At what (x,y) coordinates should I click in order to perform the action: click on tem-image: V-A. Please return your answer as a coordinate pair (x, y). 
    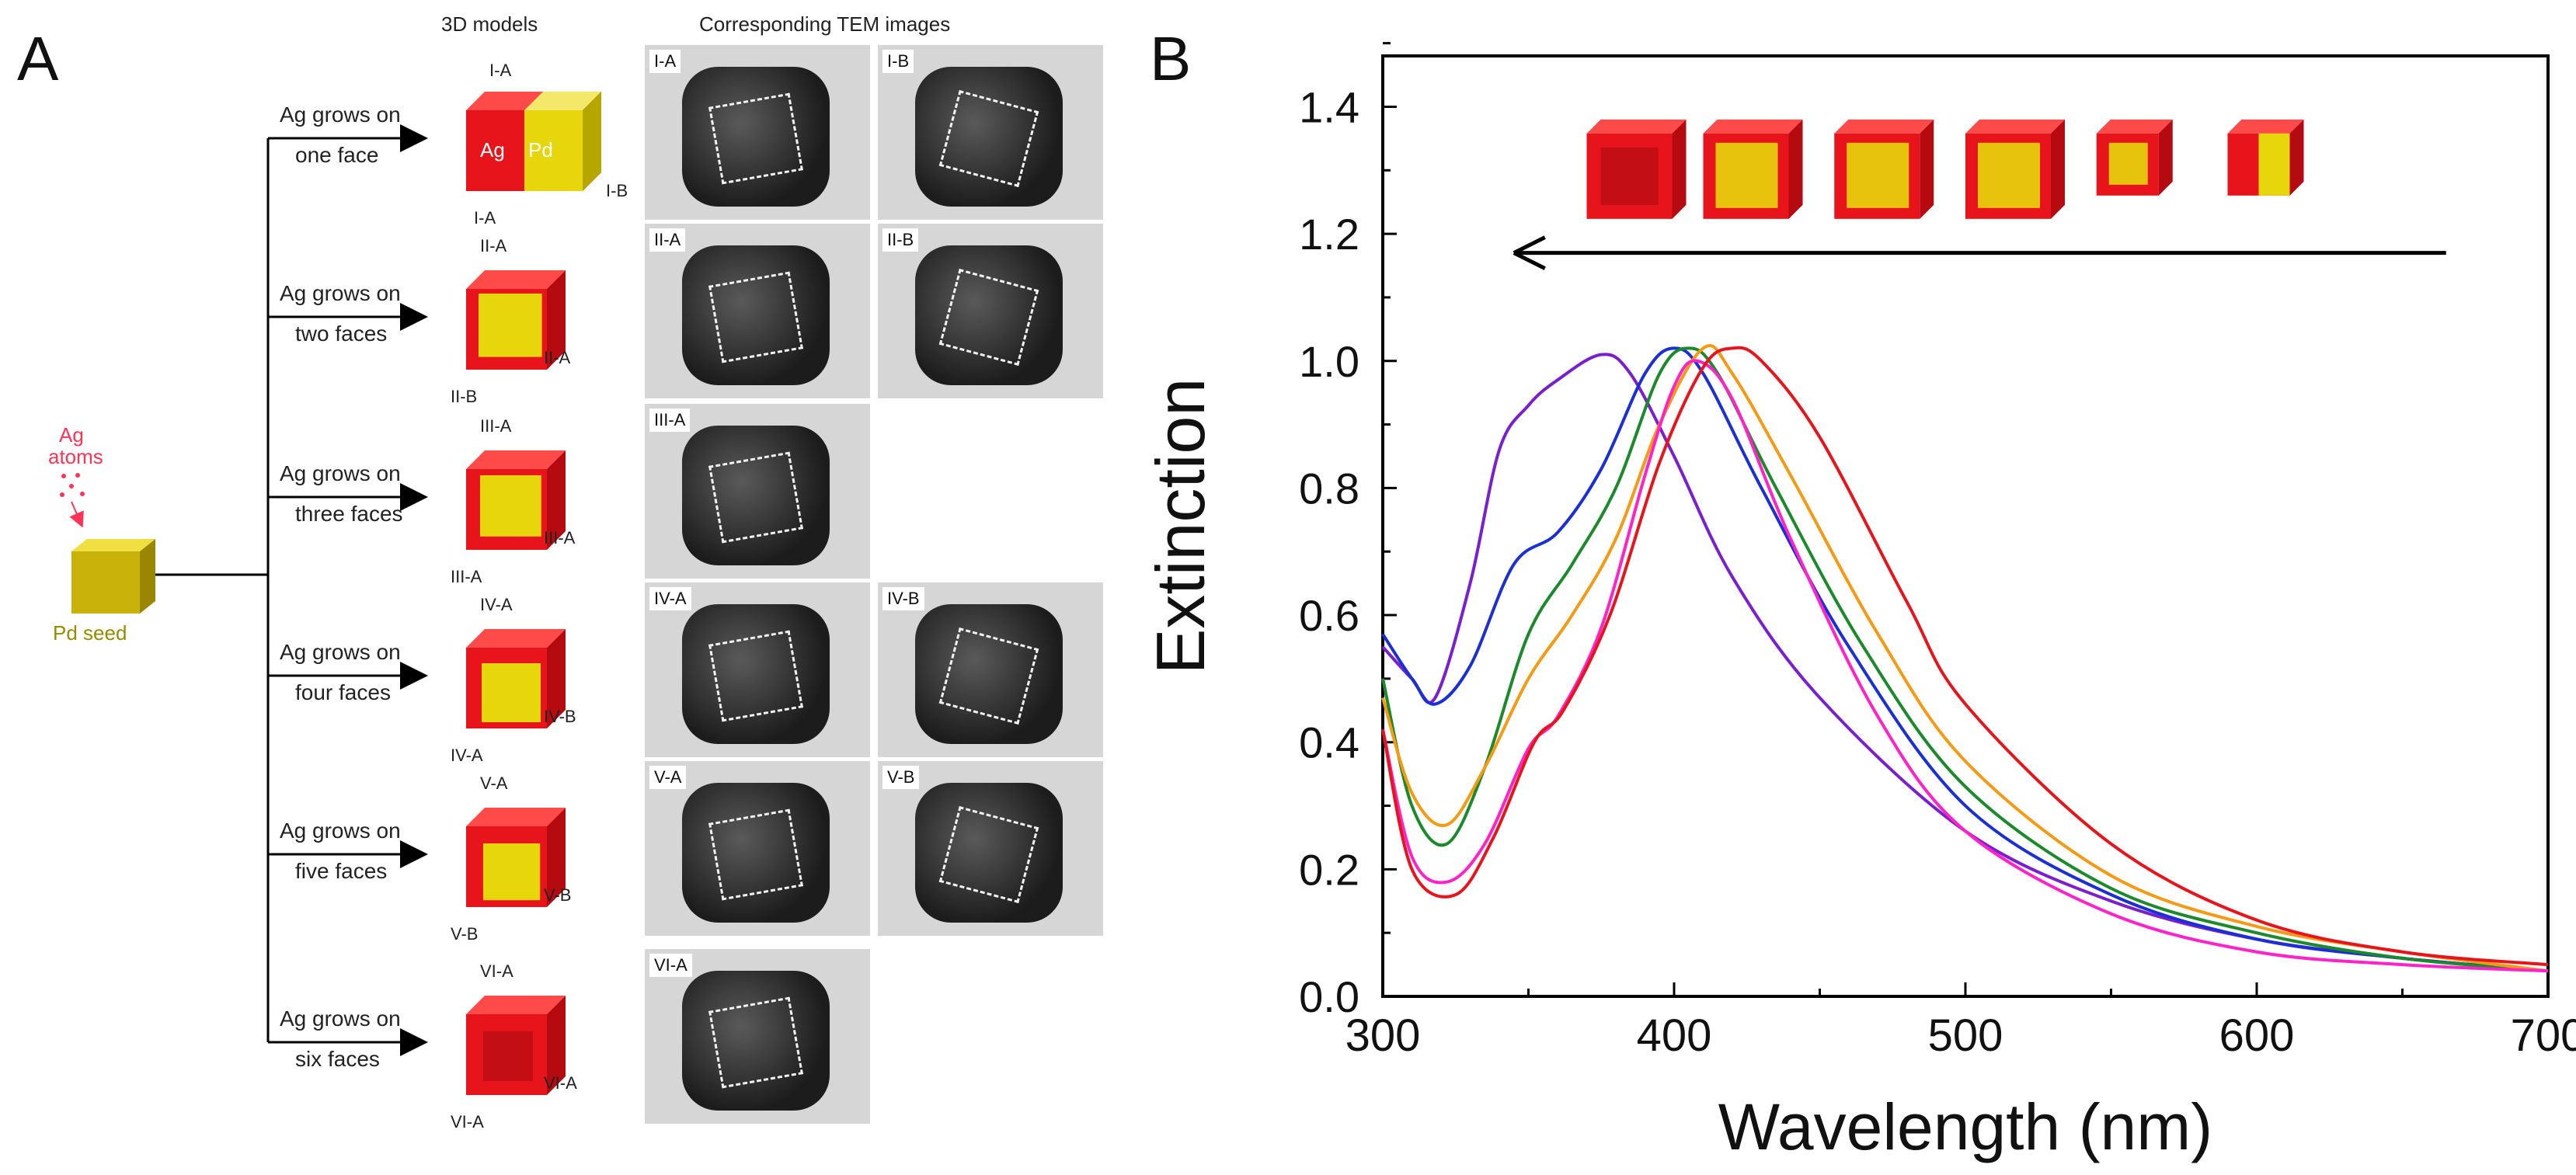
    Looking at the image, I should click on (757, 849).